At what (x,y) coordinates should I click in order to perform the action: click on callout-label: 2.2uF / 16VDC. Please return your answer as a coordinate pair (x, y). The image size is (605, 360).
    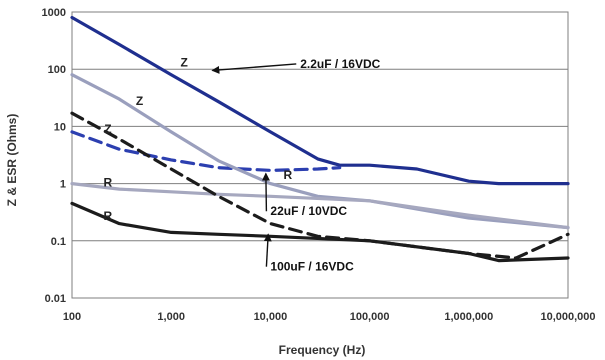
    Looking at the image, I should click on (340, 64).